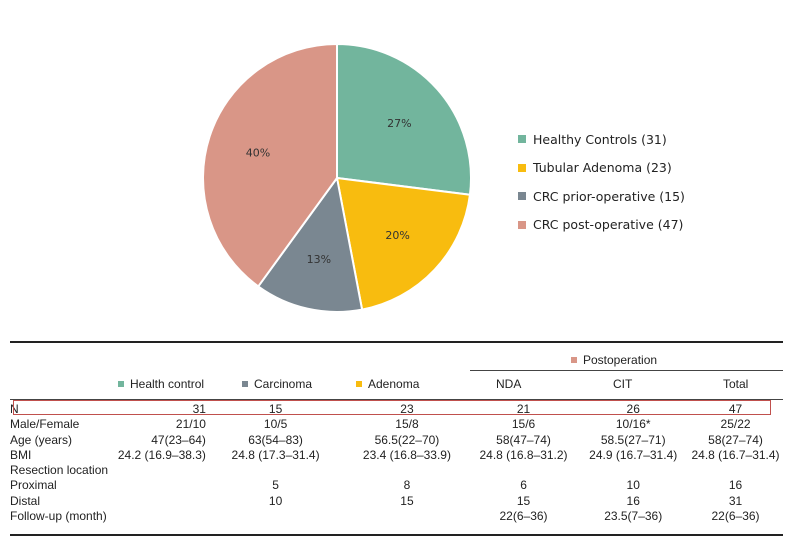 The image size is (804, 552). I want to click on slice-crc-prior-operative, so click(310, 244).